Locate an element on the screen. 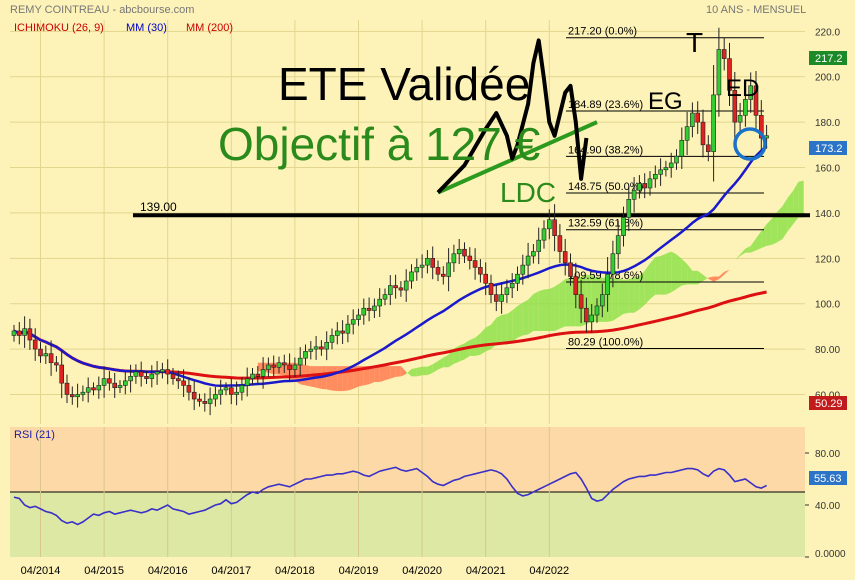 Image resolution: width=855 pixels, height=580 pixels. rsi-line is located at coordinates (390, 496).